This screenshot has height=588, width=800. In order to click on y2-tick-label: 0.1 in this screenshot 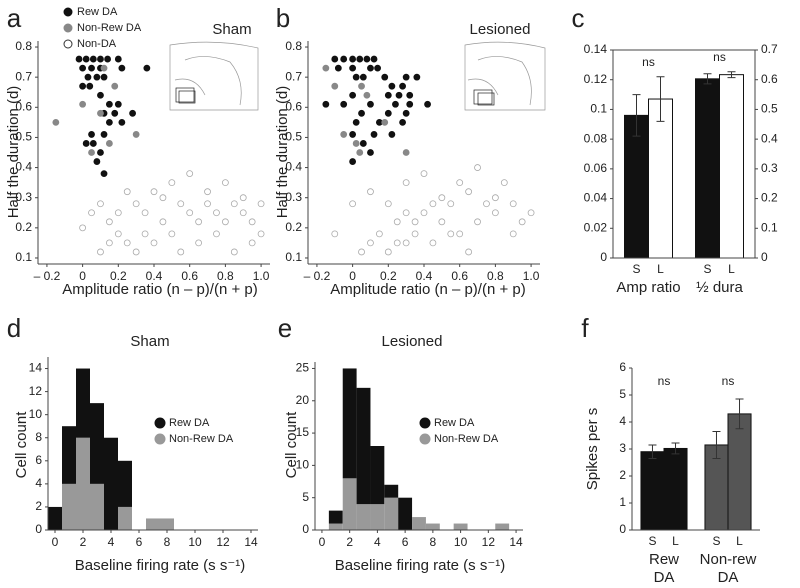, I will do `click(769, 227)`.